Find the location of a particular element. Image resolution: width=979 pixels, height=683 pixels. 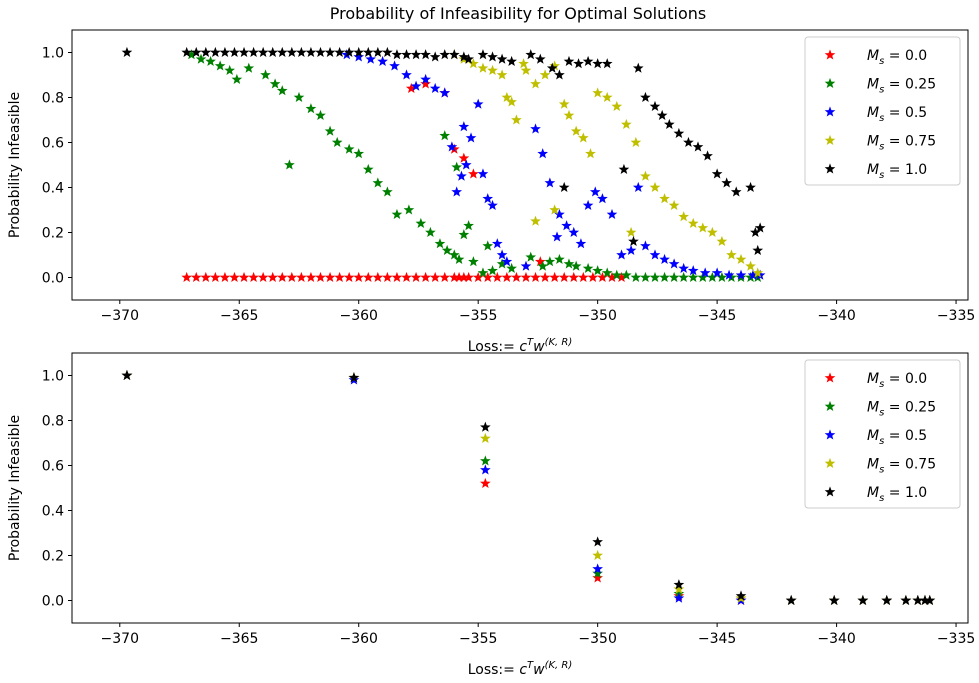

legend-entry: Ms = 0.0 is located at coordinates (875, 380).